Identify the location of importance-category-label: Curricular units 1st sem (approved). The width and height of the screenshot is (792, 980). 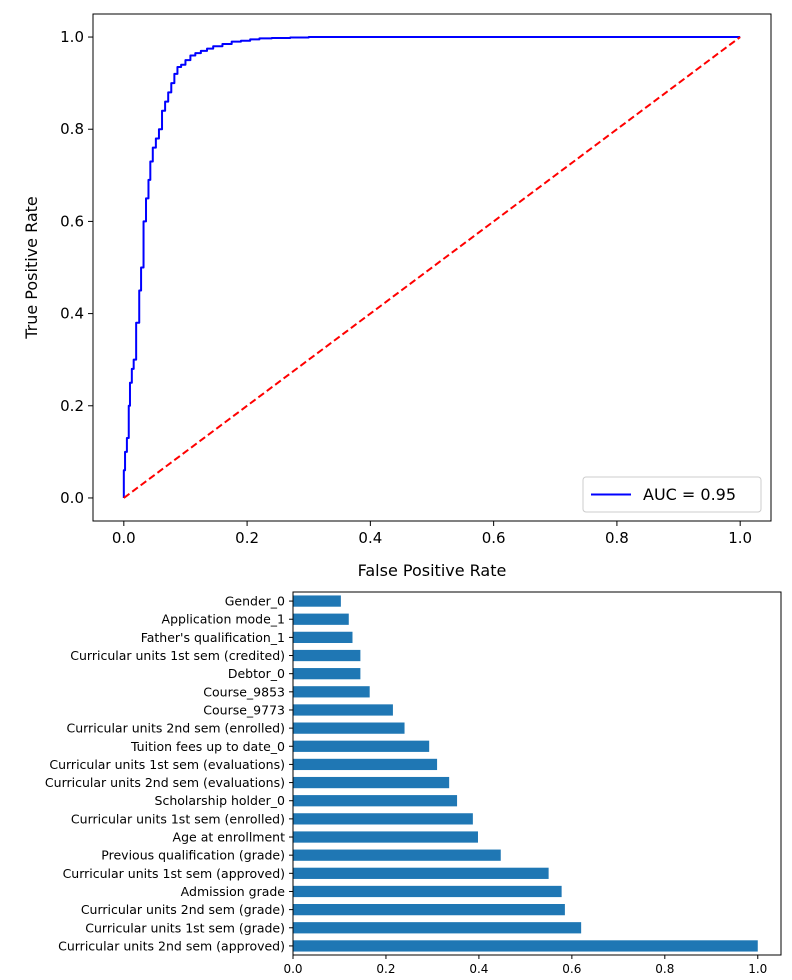
(174, 873).